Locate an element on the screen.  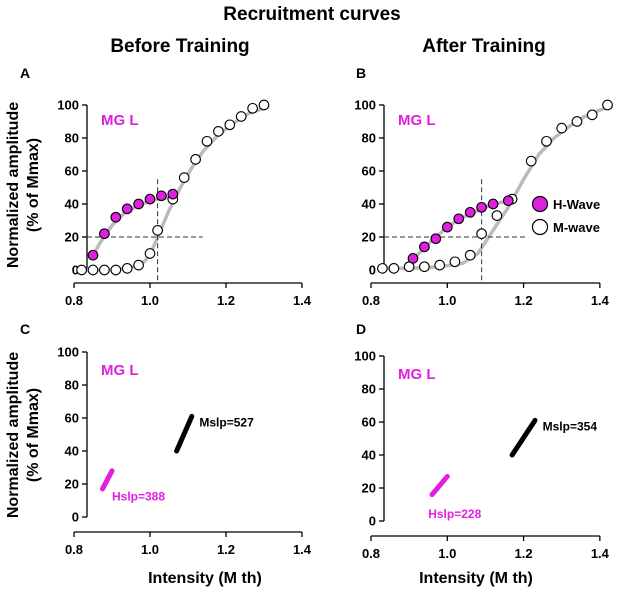
panel-d-letter: D is located at coordinates (361, 329).